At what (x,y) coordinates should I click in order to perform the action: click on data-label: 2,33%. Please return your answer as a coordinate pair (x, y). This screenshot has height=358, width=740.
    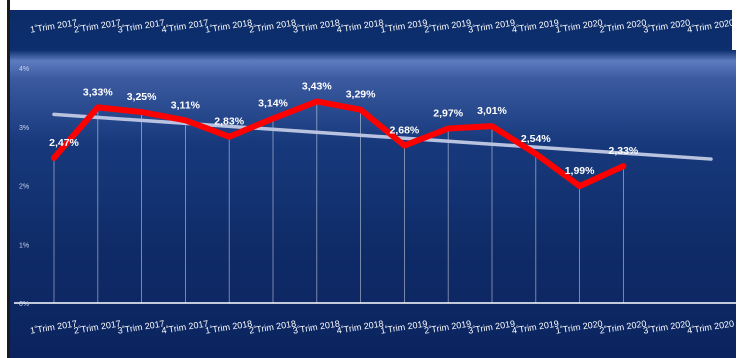
    Looking at the image, I should click on (624, 151).